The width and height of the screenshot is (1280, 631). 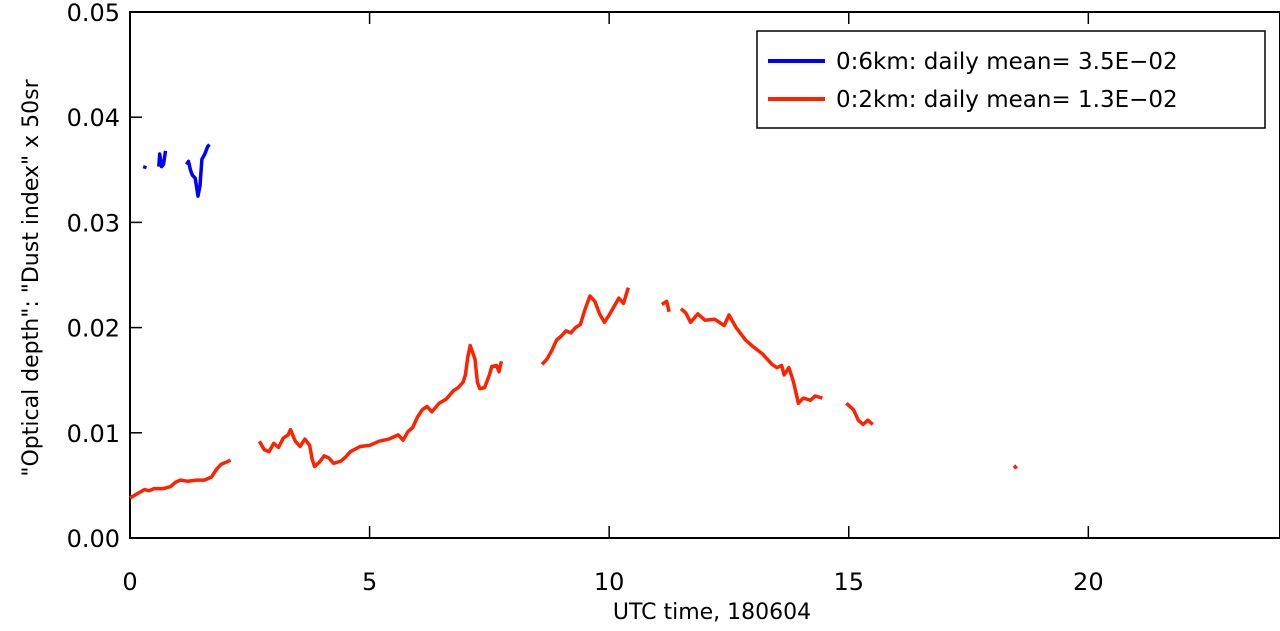 What do you see at coordinates (31, 277) in the screenshot?
I see `y-axis-label: "Optical depth": "Dust index" x 50sr` at bounding box center [31, 277].